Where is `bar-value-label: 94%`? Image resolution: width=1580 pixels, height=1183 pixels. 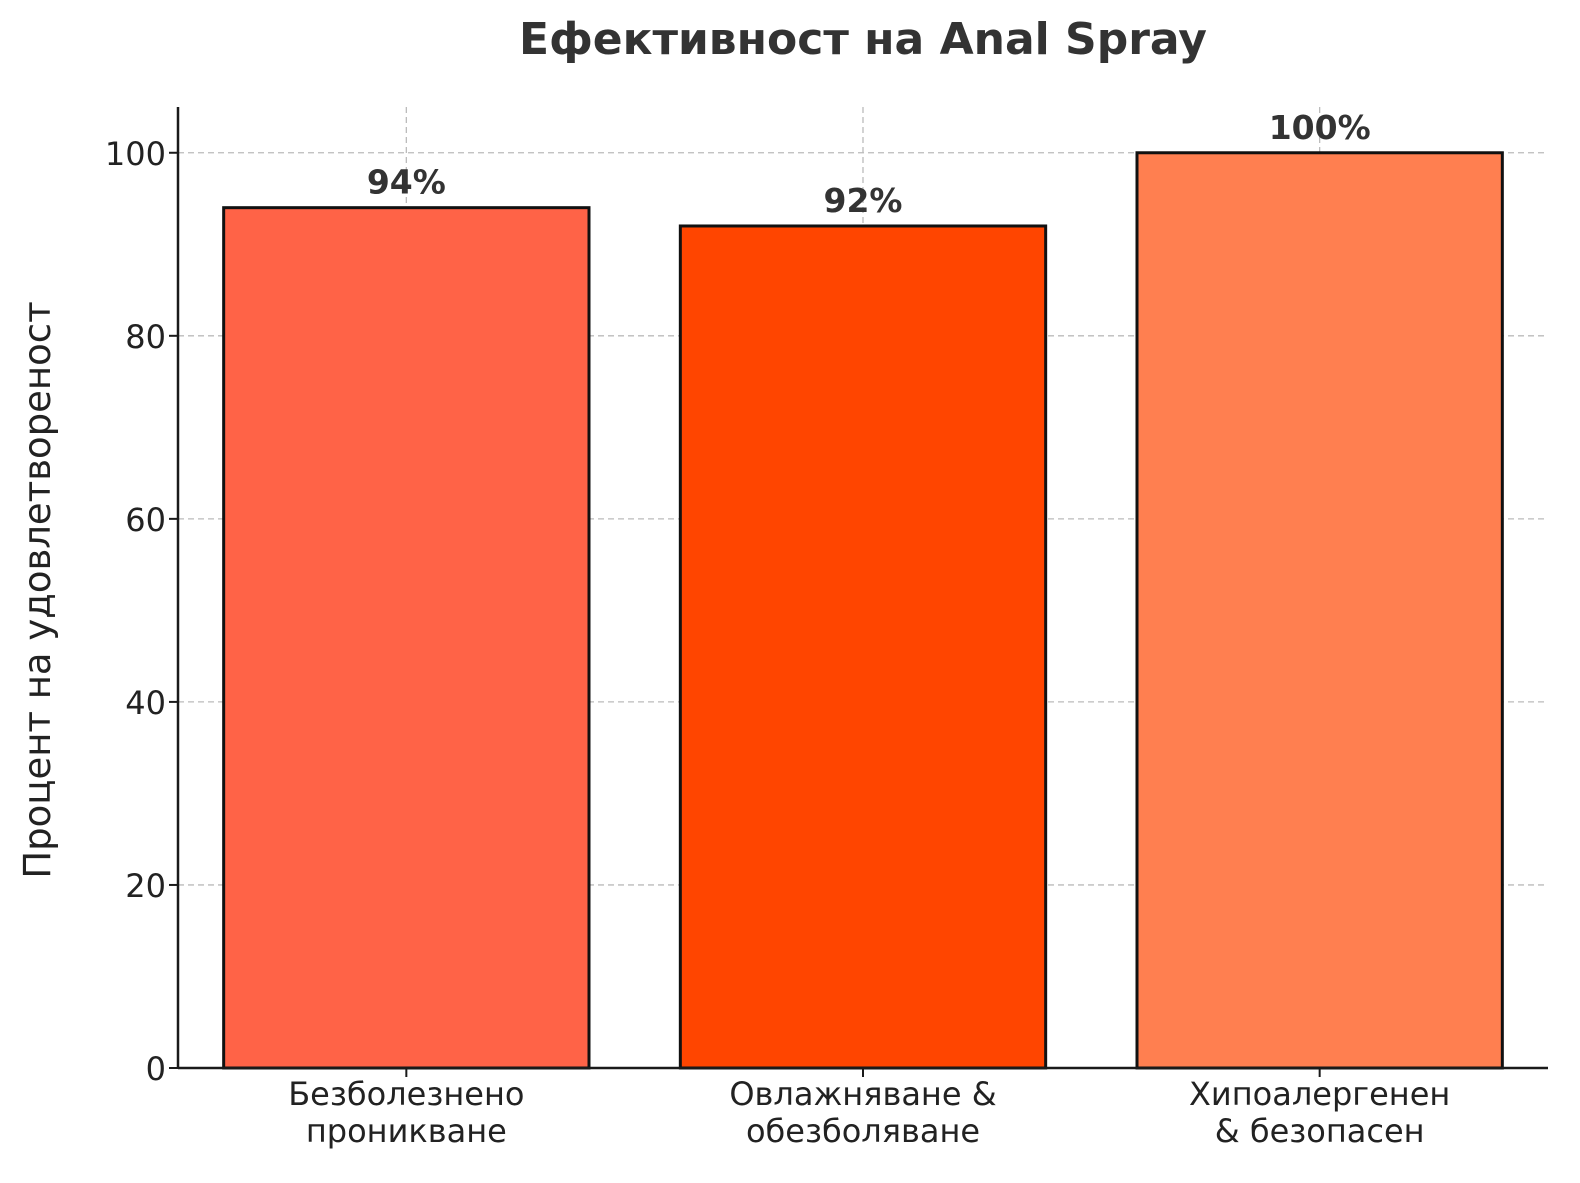
bar-value-label: 94% is located at coordinates (406, 182).